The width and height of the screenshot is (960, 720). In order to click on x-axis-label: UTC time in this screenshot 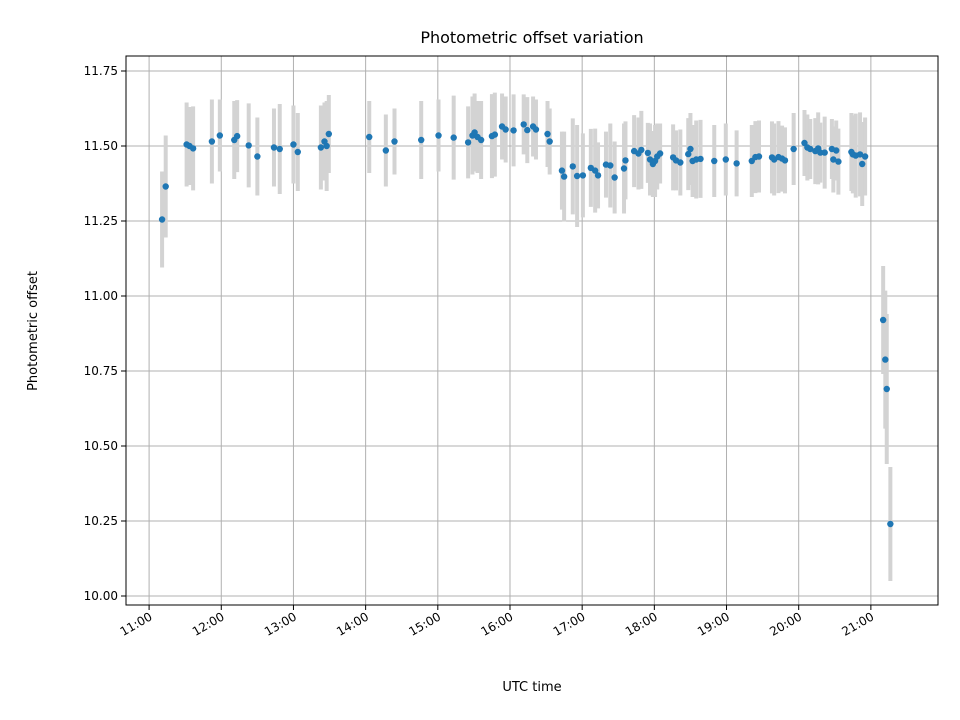, I will do `click(531, 687)`.